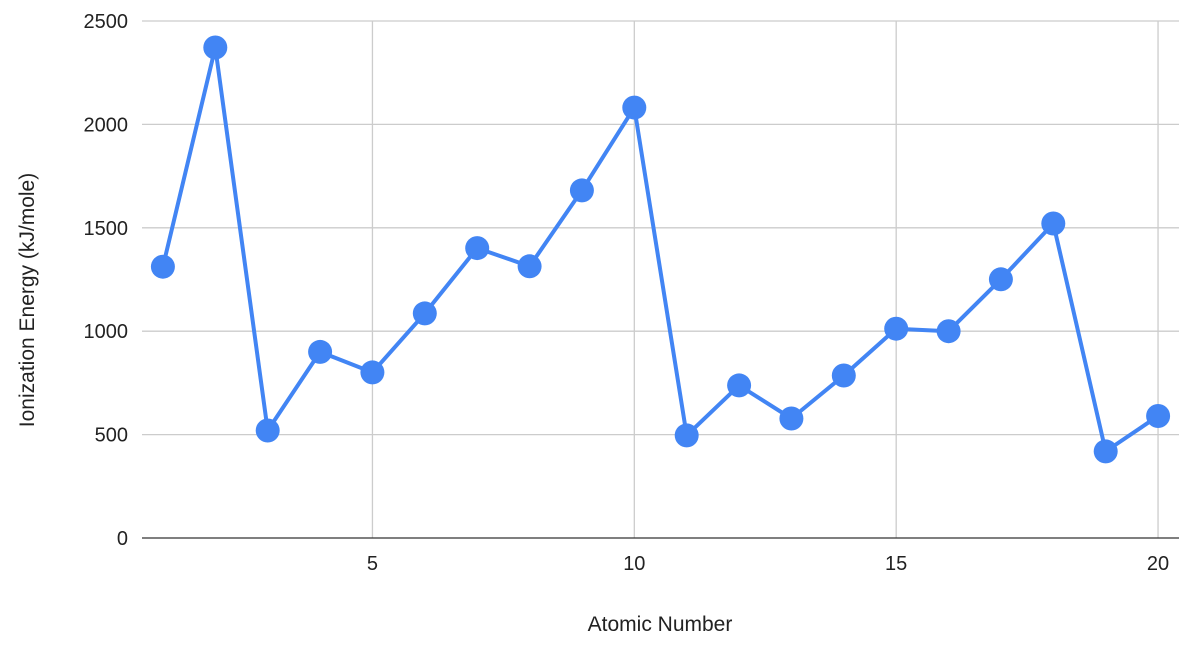 This screenshot has height=645, width=1181. Describe the element at coordinates (106, 22) in the screenshot. I see `y-tick-label: 2500` at that location.